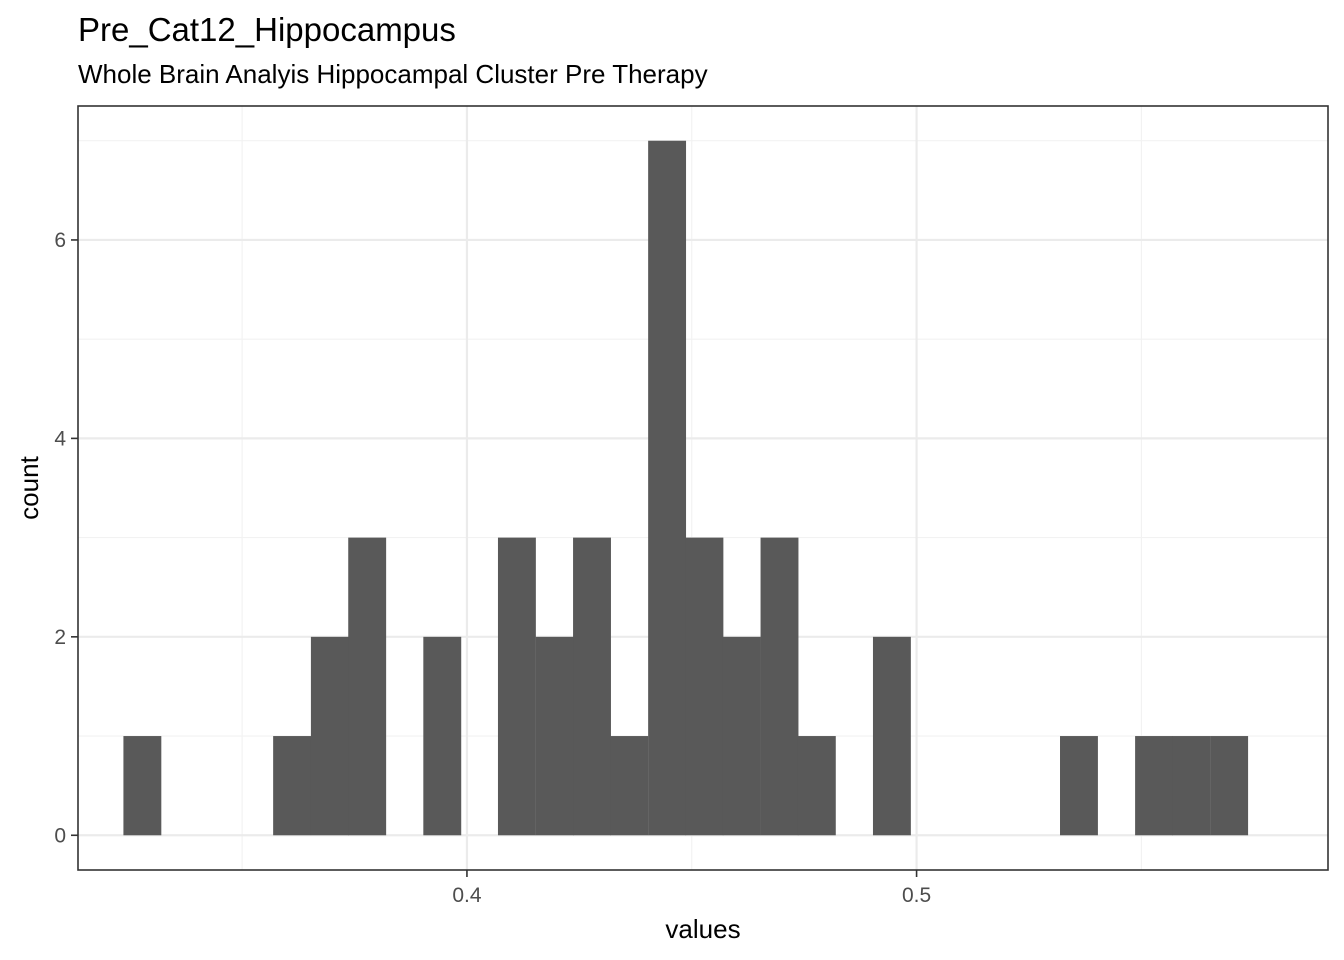 The width and height of the screenshot is (1344, 960). Describe the element at coordinates (702, 929) in the screenshot. I see `x-axis-title: values` at that location.